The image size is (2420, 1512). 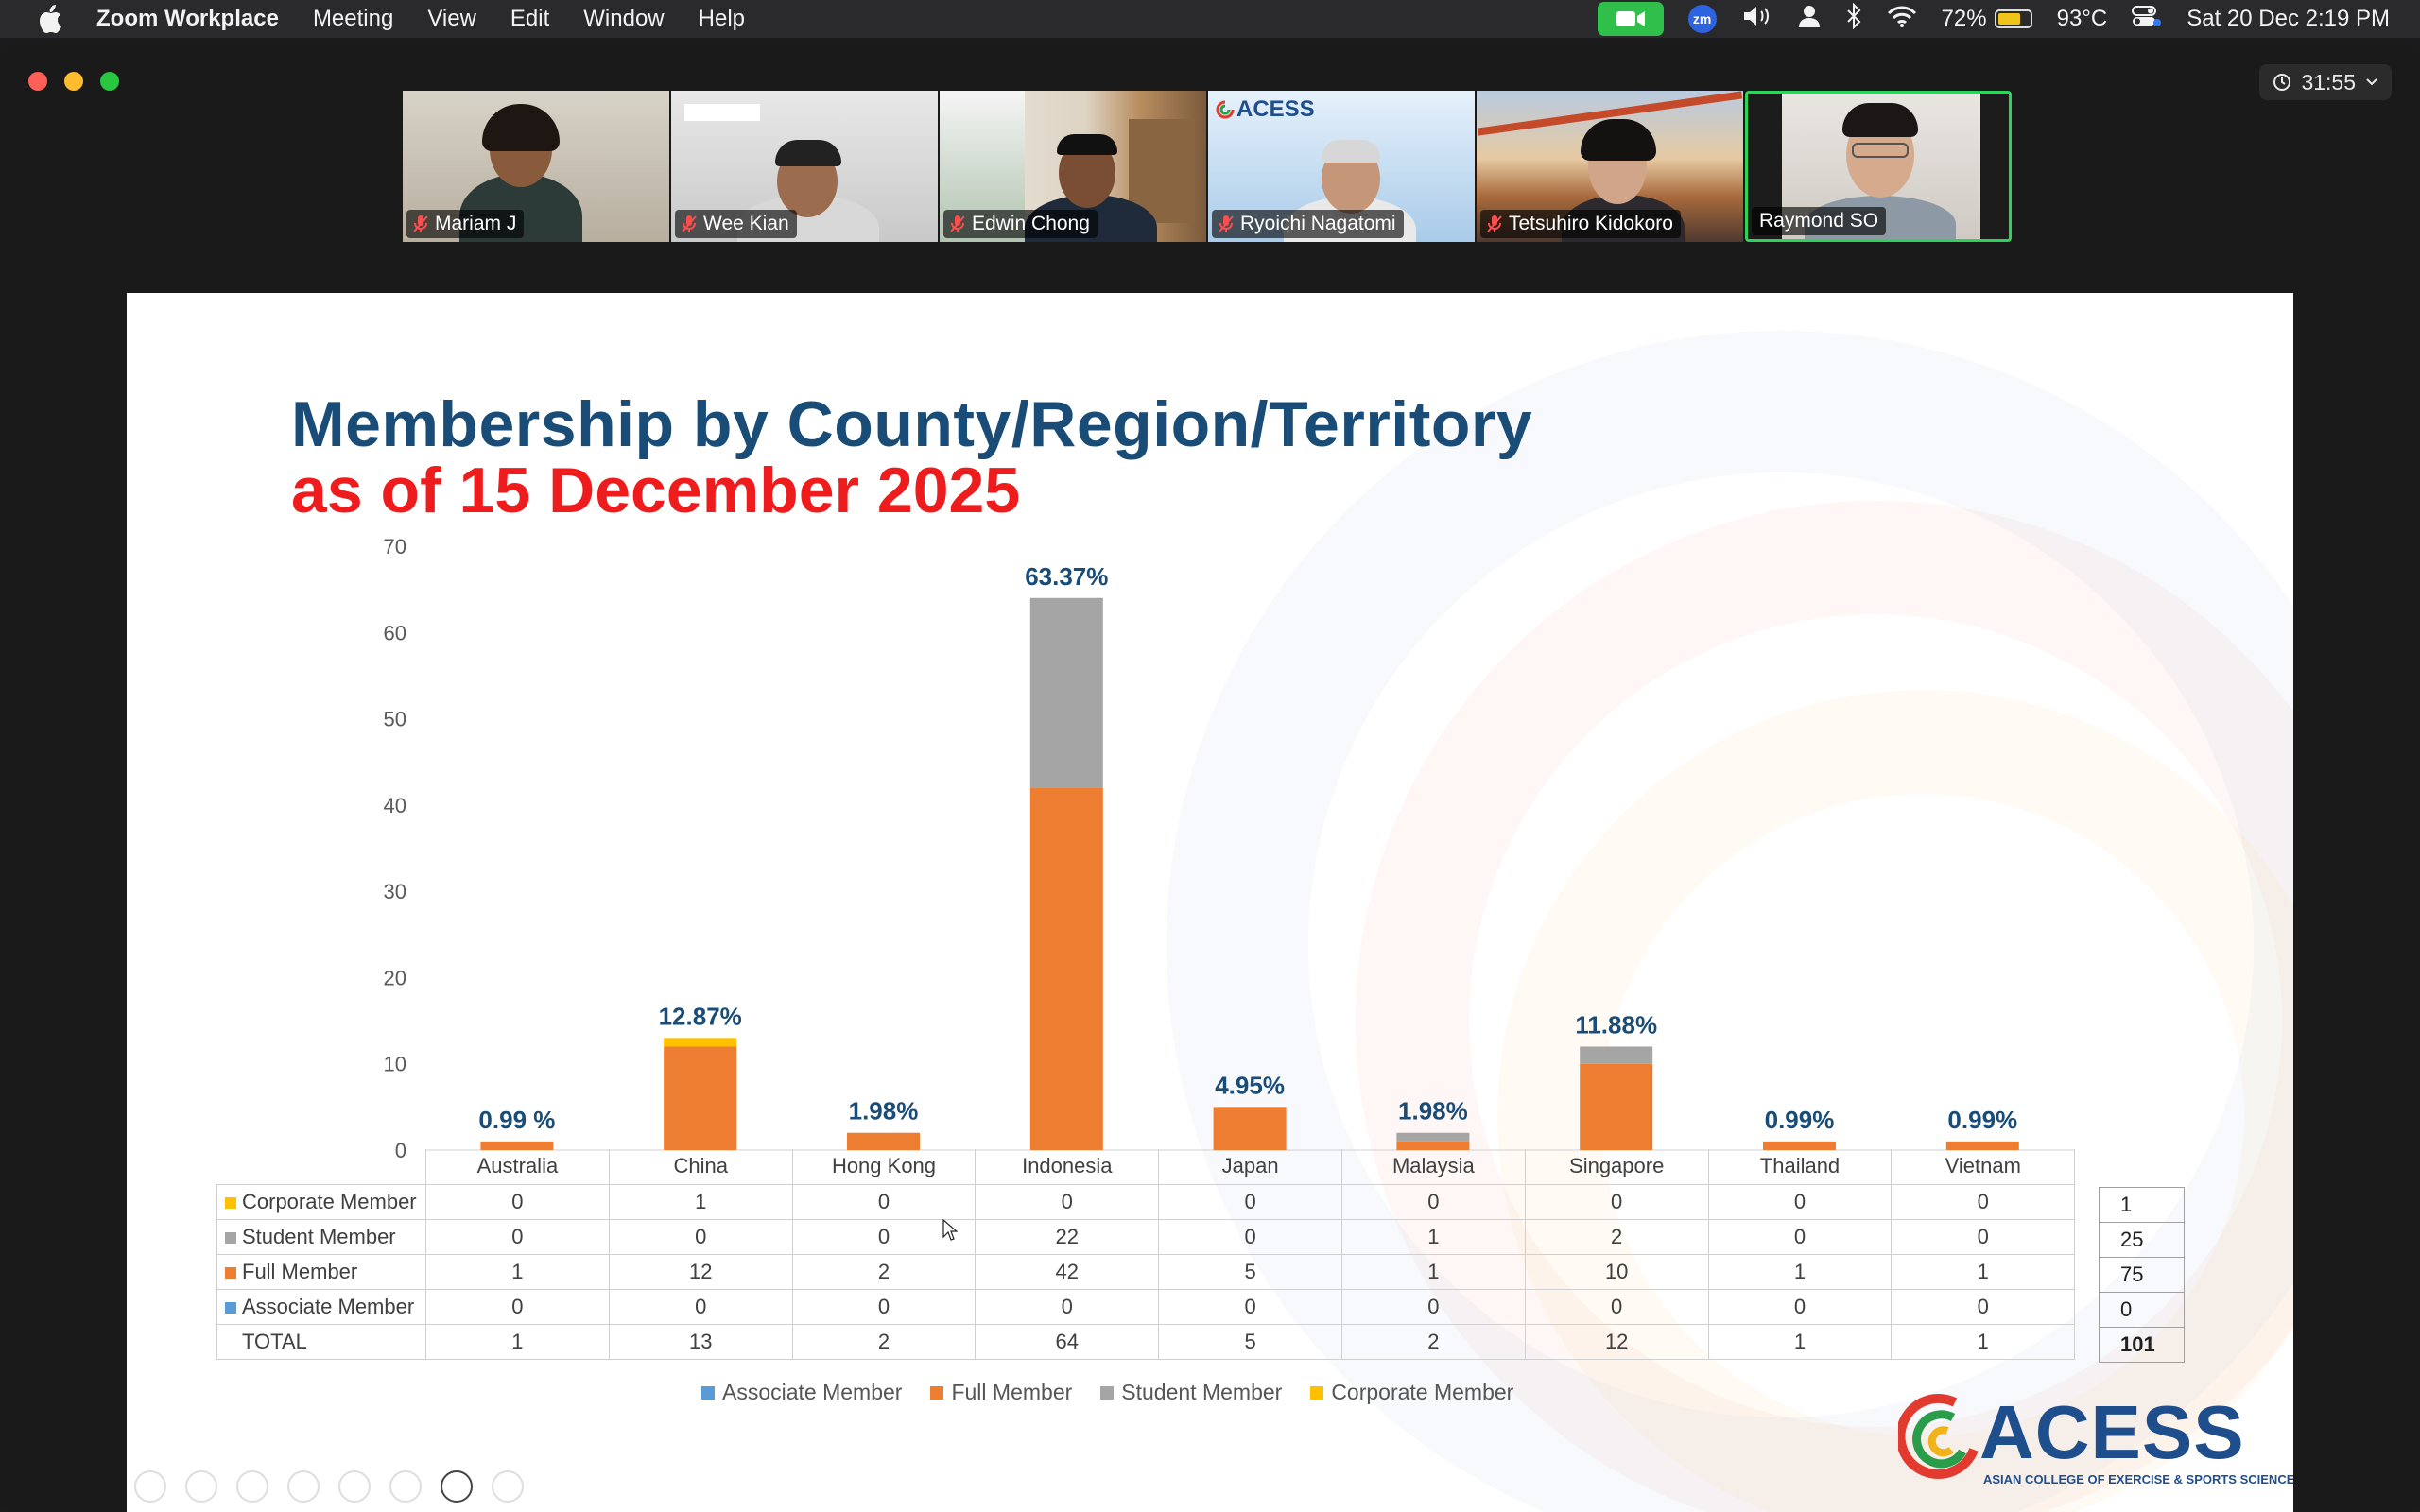 I want to click on participant-tile: Wee Kian, so click(x=804, y=166).